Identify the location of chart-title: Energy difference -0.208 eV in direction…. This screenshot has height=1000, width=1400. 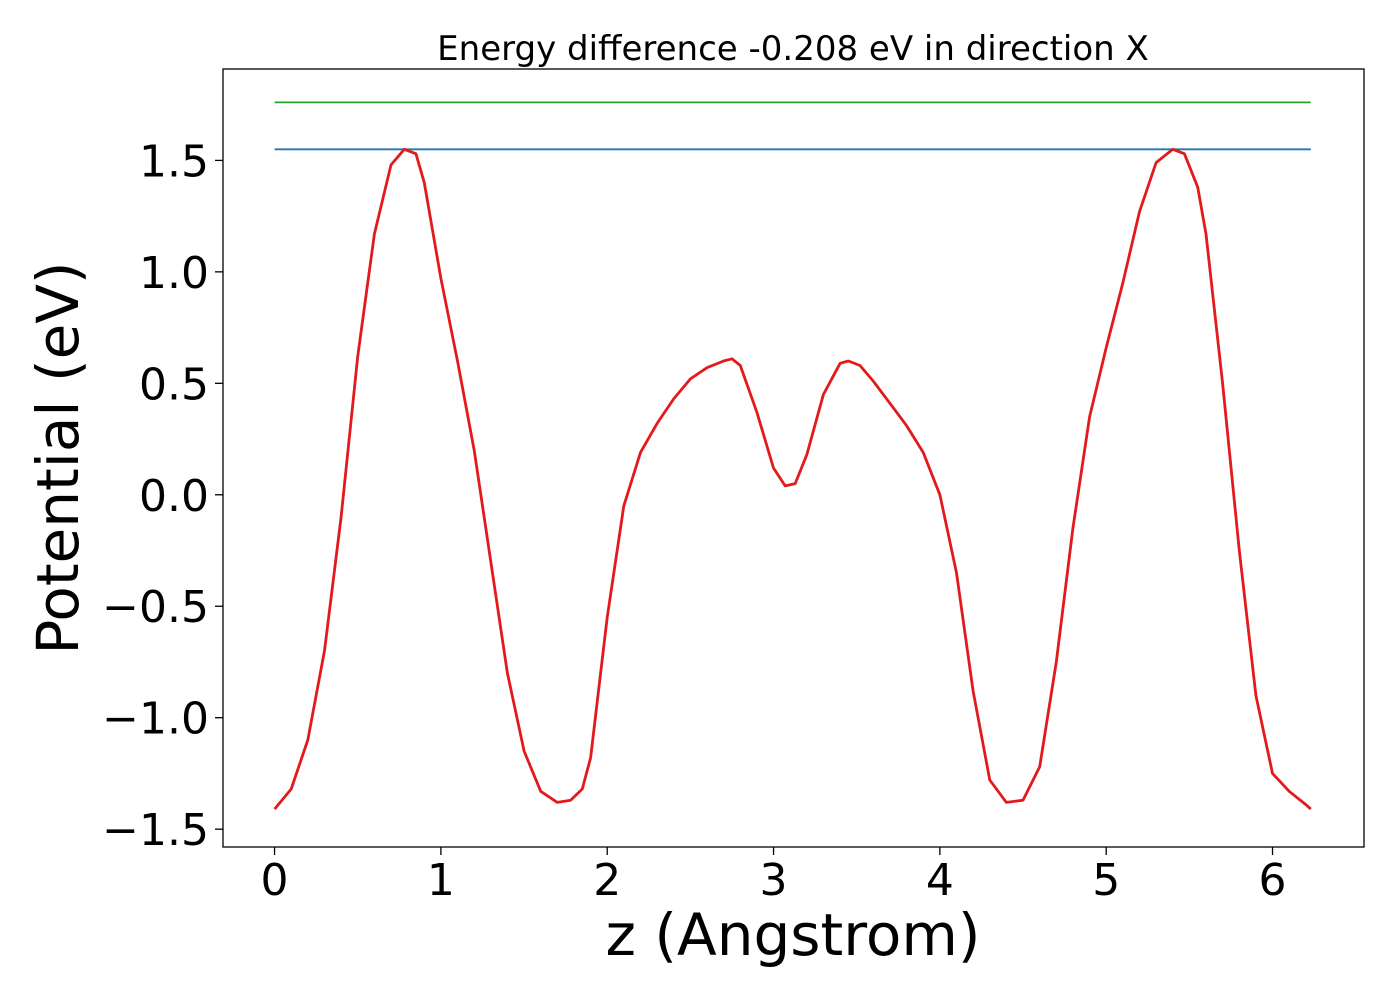
(793, 49).